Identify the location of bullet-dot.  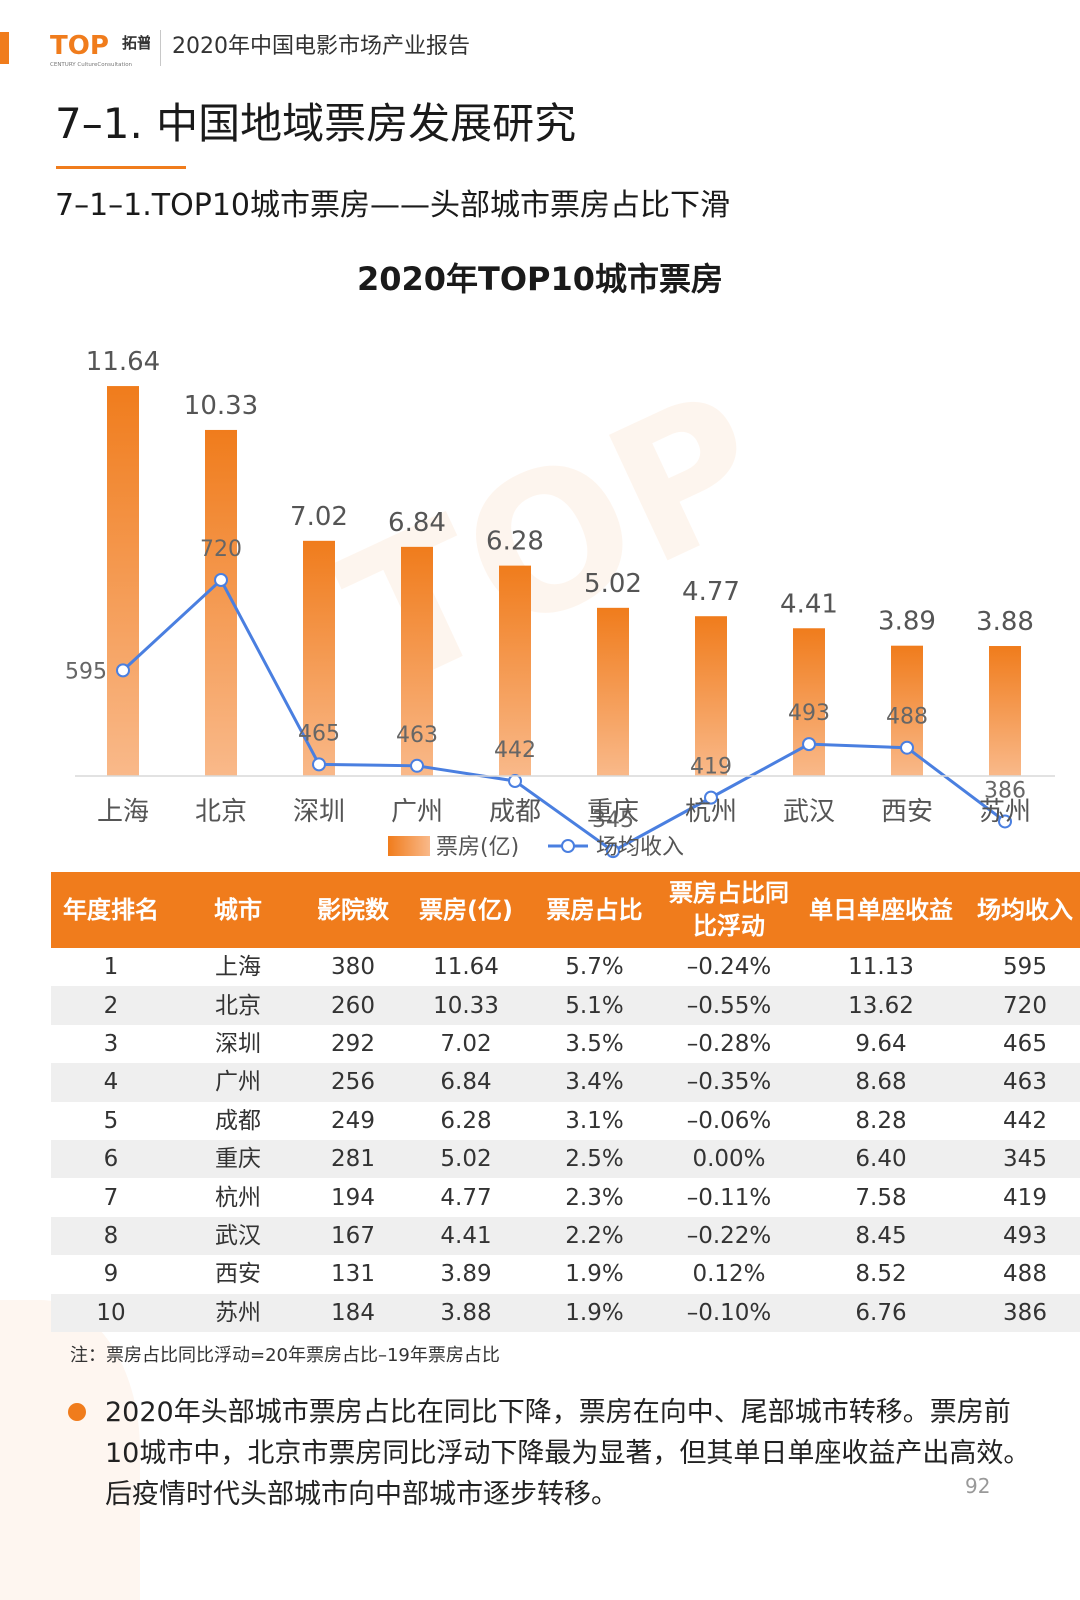
(77, 1412).